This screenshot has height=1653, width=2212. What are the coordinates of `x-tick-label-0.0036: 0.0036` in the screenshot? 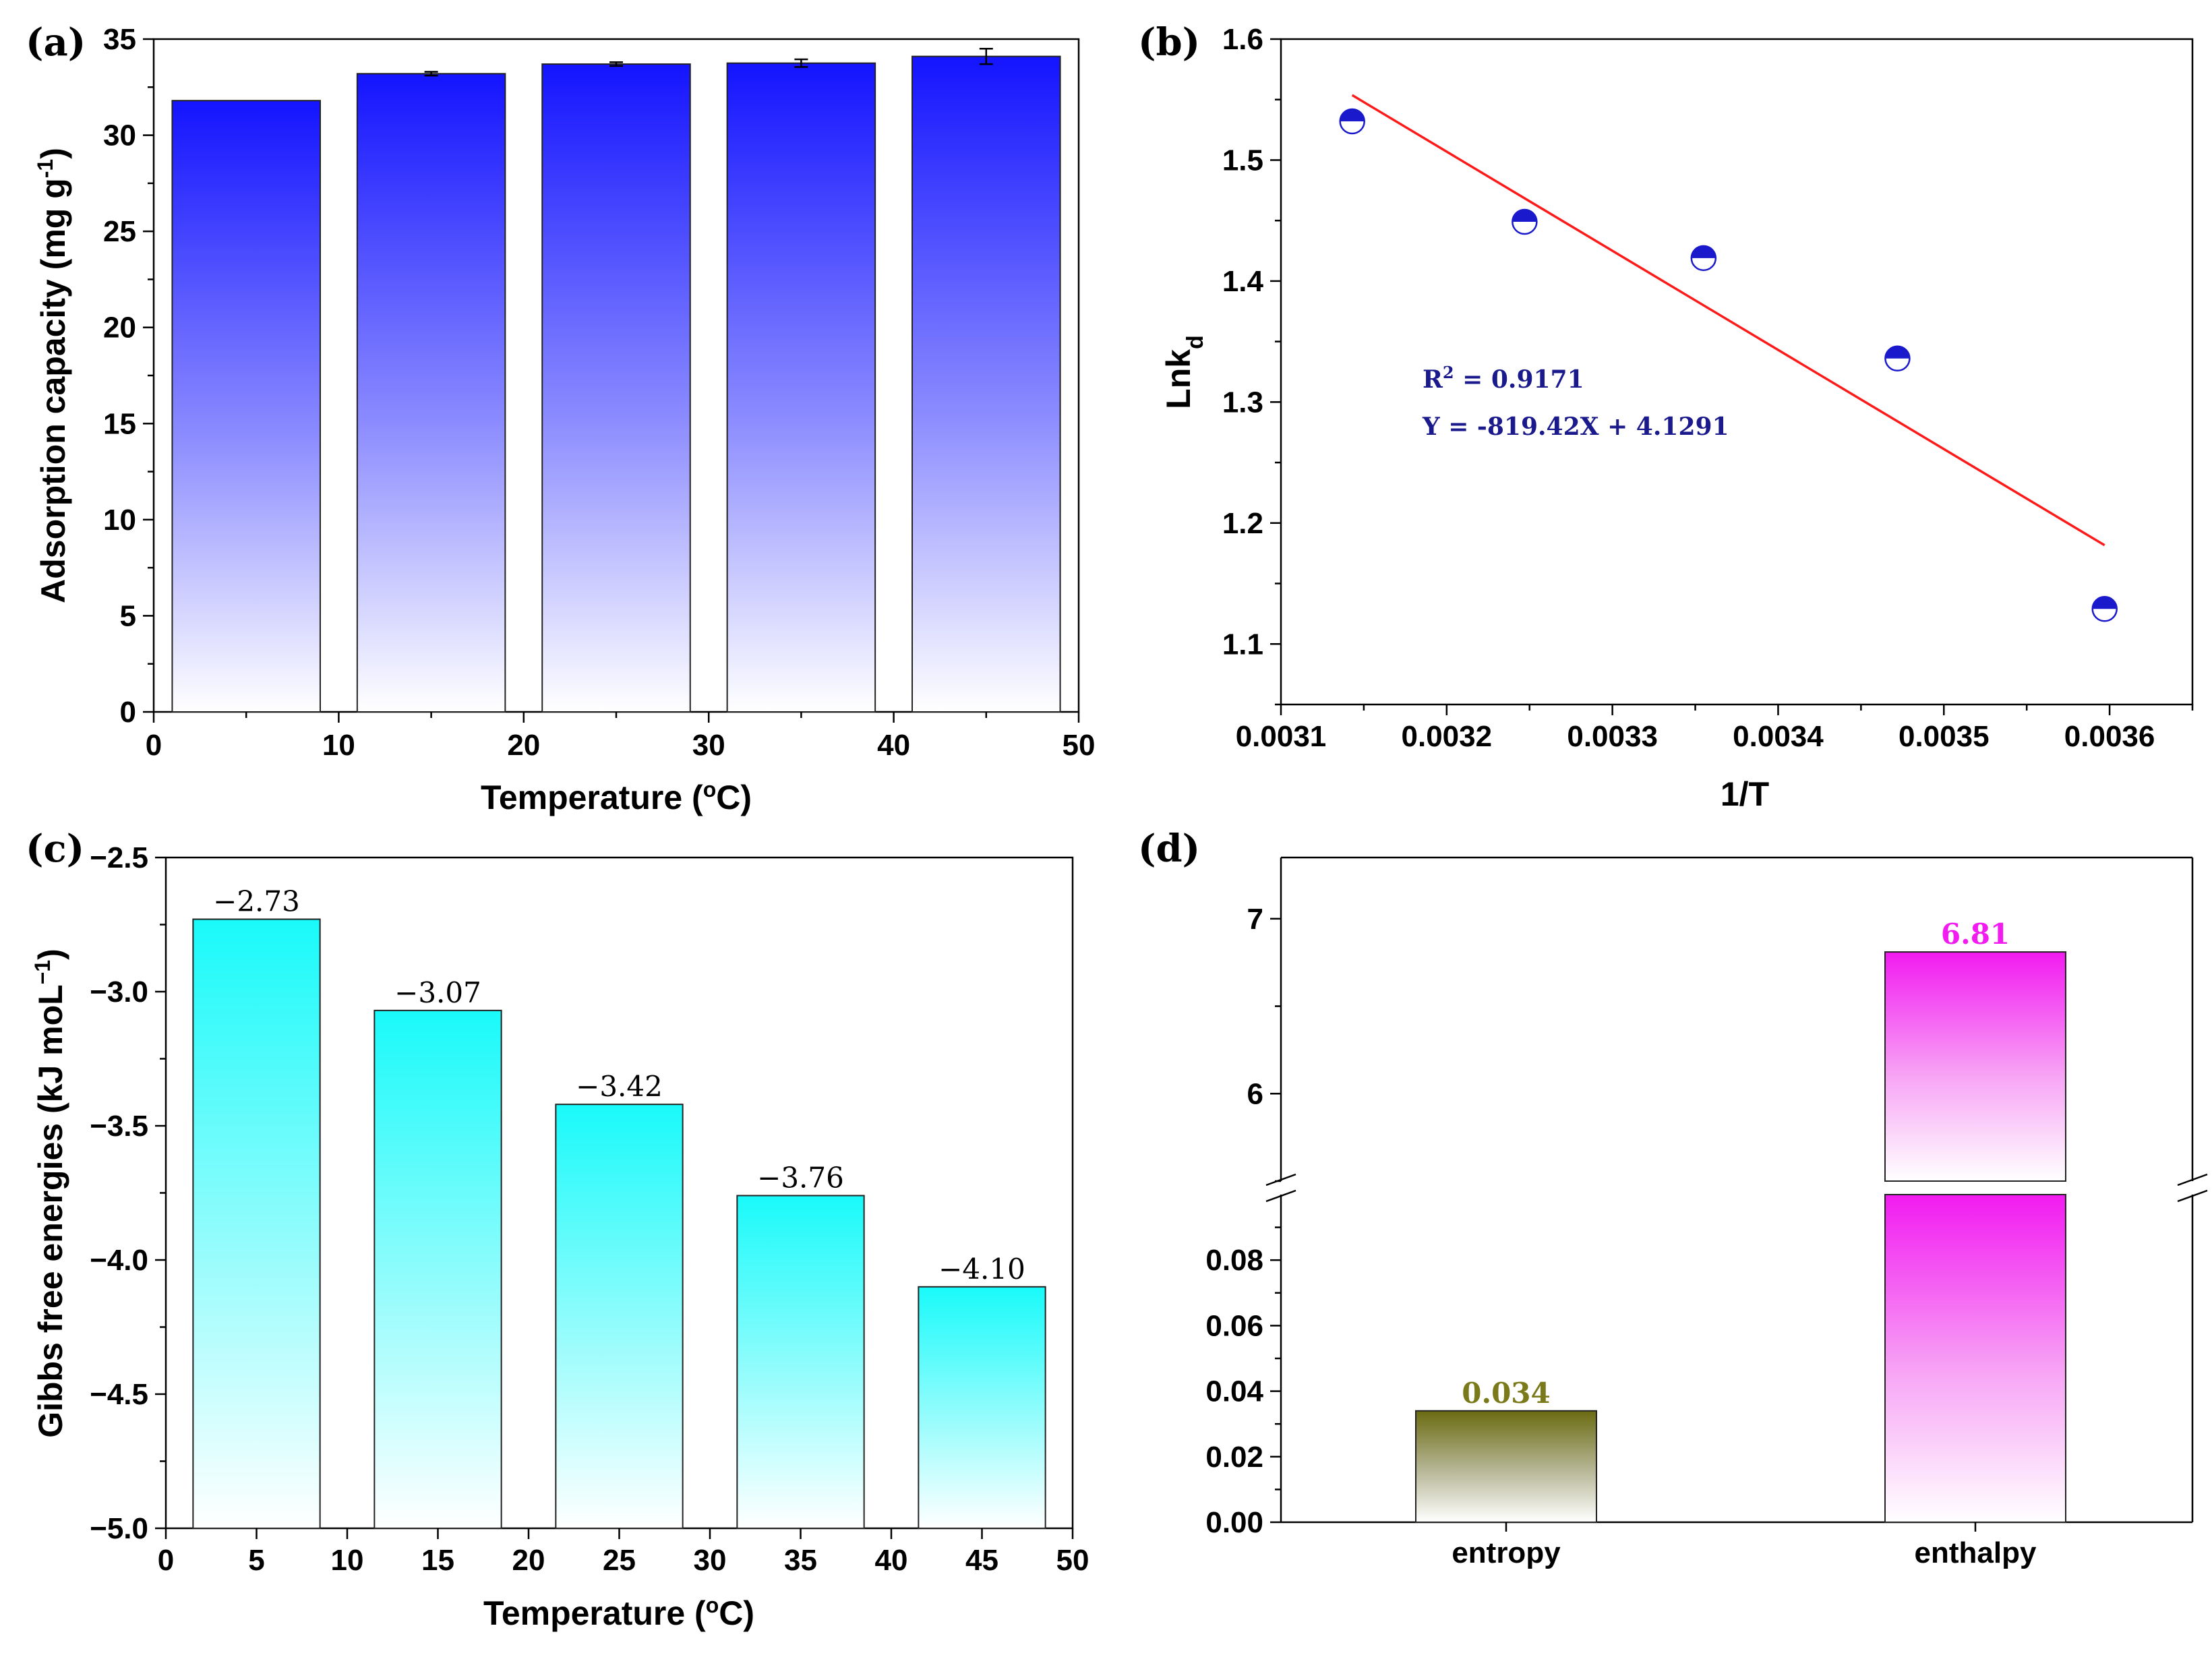 It's located at (2109, 736).